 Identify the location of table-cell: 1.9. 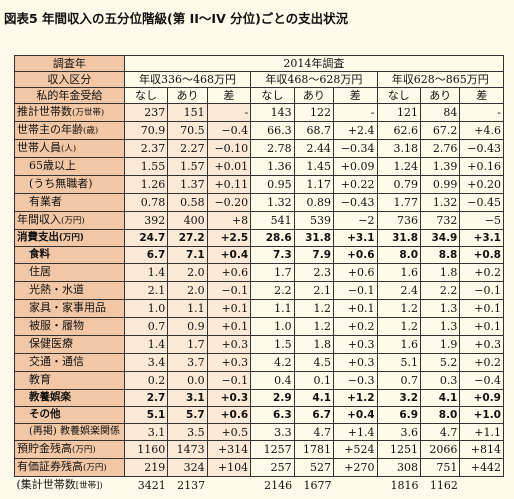
(440, 344).